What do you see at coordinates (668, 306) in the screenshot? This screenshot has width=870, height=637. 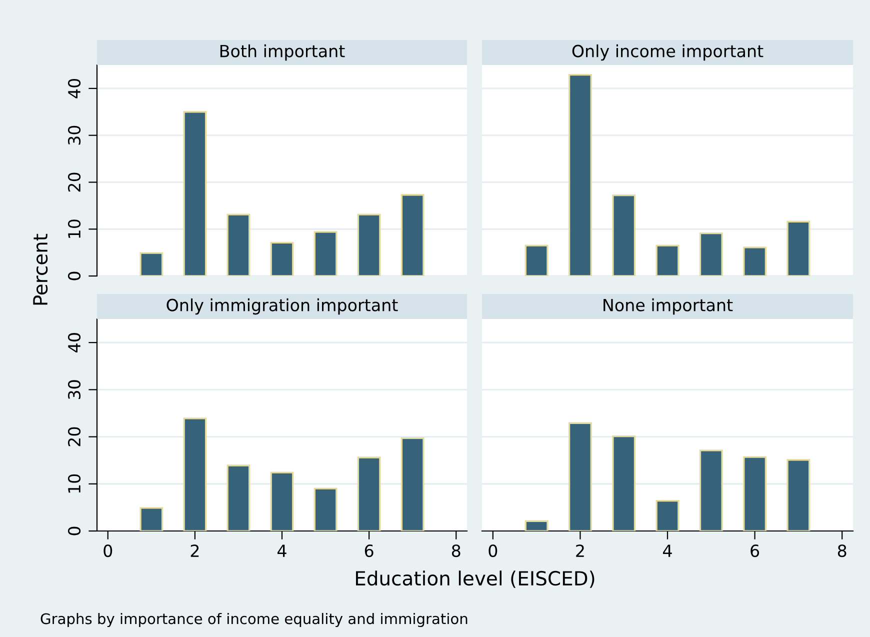 I see `chart-title: None important` at bounding box center [668, 306].